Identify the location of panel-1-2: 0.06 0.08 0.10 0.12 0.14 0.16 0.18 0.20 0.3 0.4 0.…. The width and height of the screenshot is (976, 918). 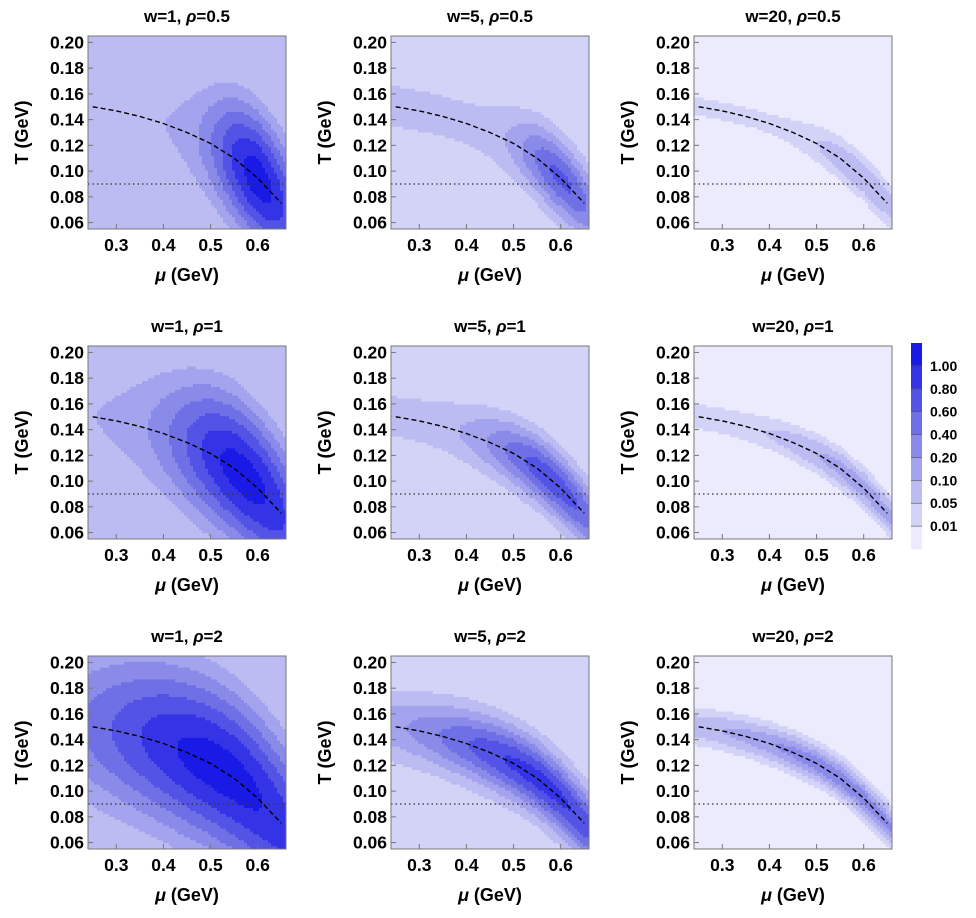
(149, 766).